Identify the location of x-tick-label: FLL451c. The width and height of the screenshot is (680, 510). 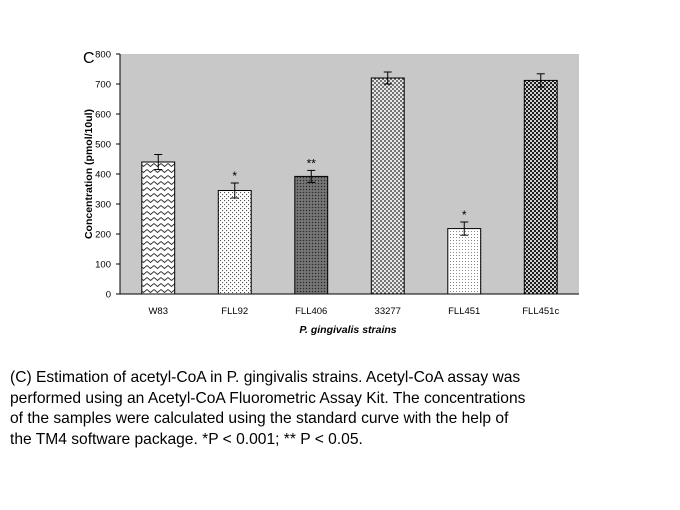
(540, 311).